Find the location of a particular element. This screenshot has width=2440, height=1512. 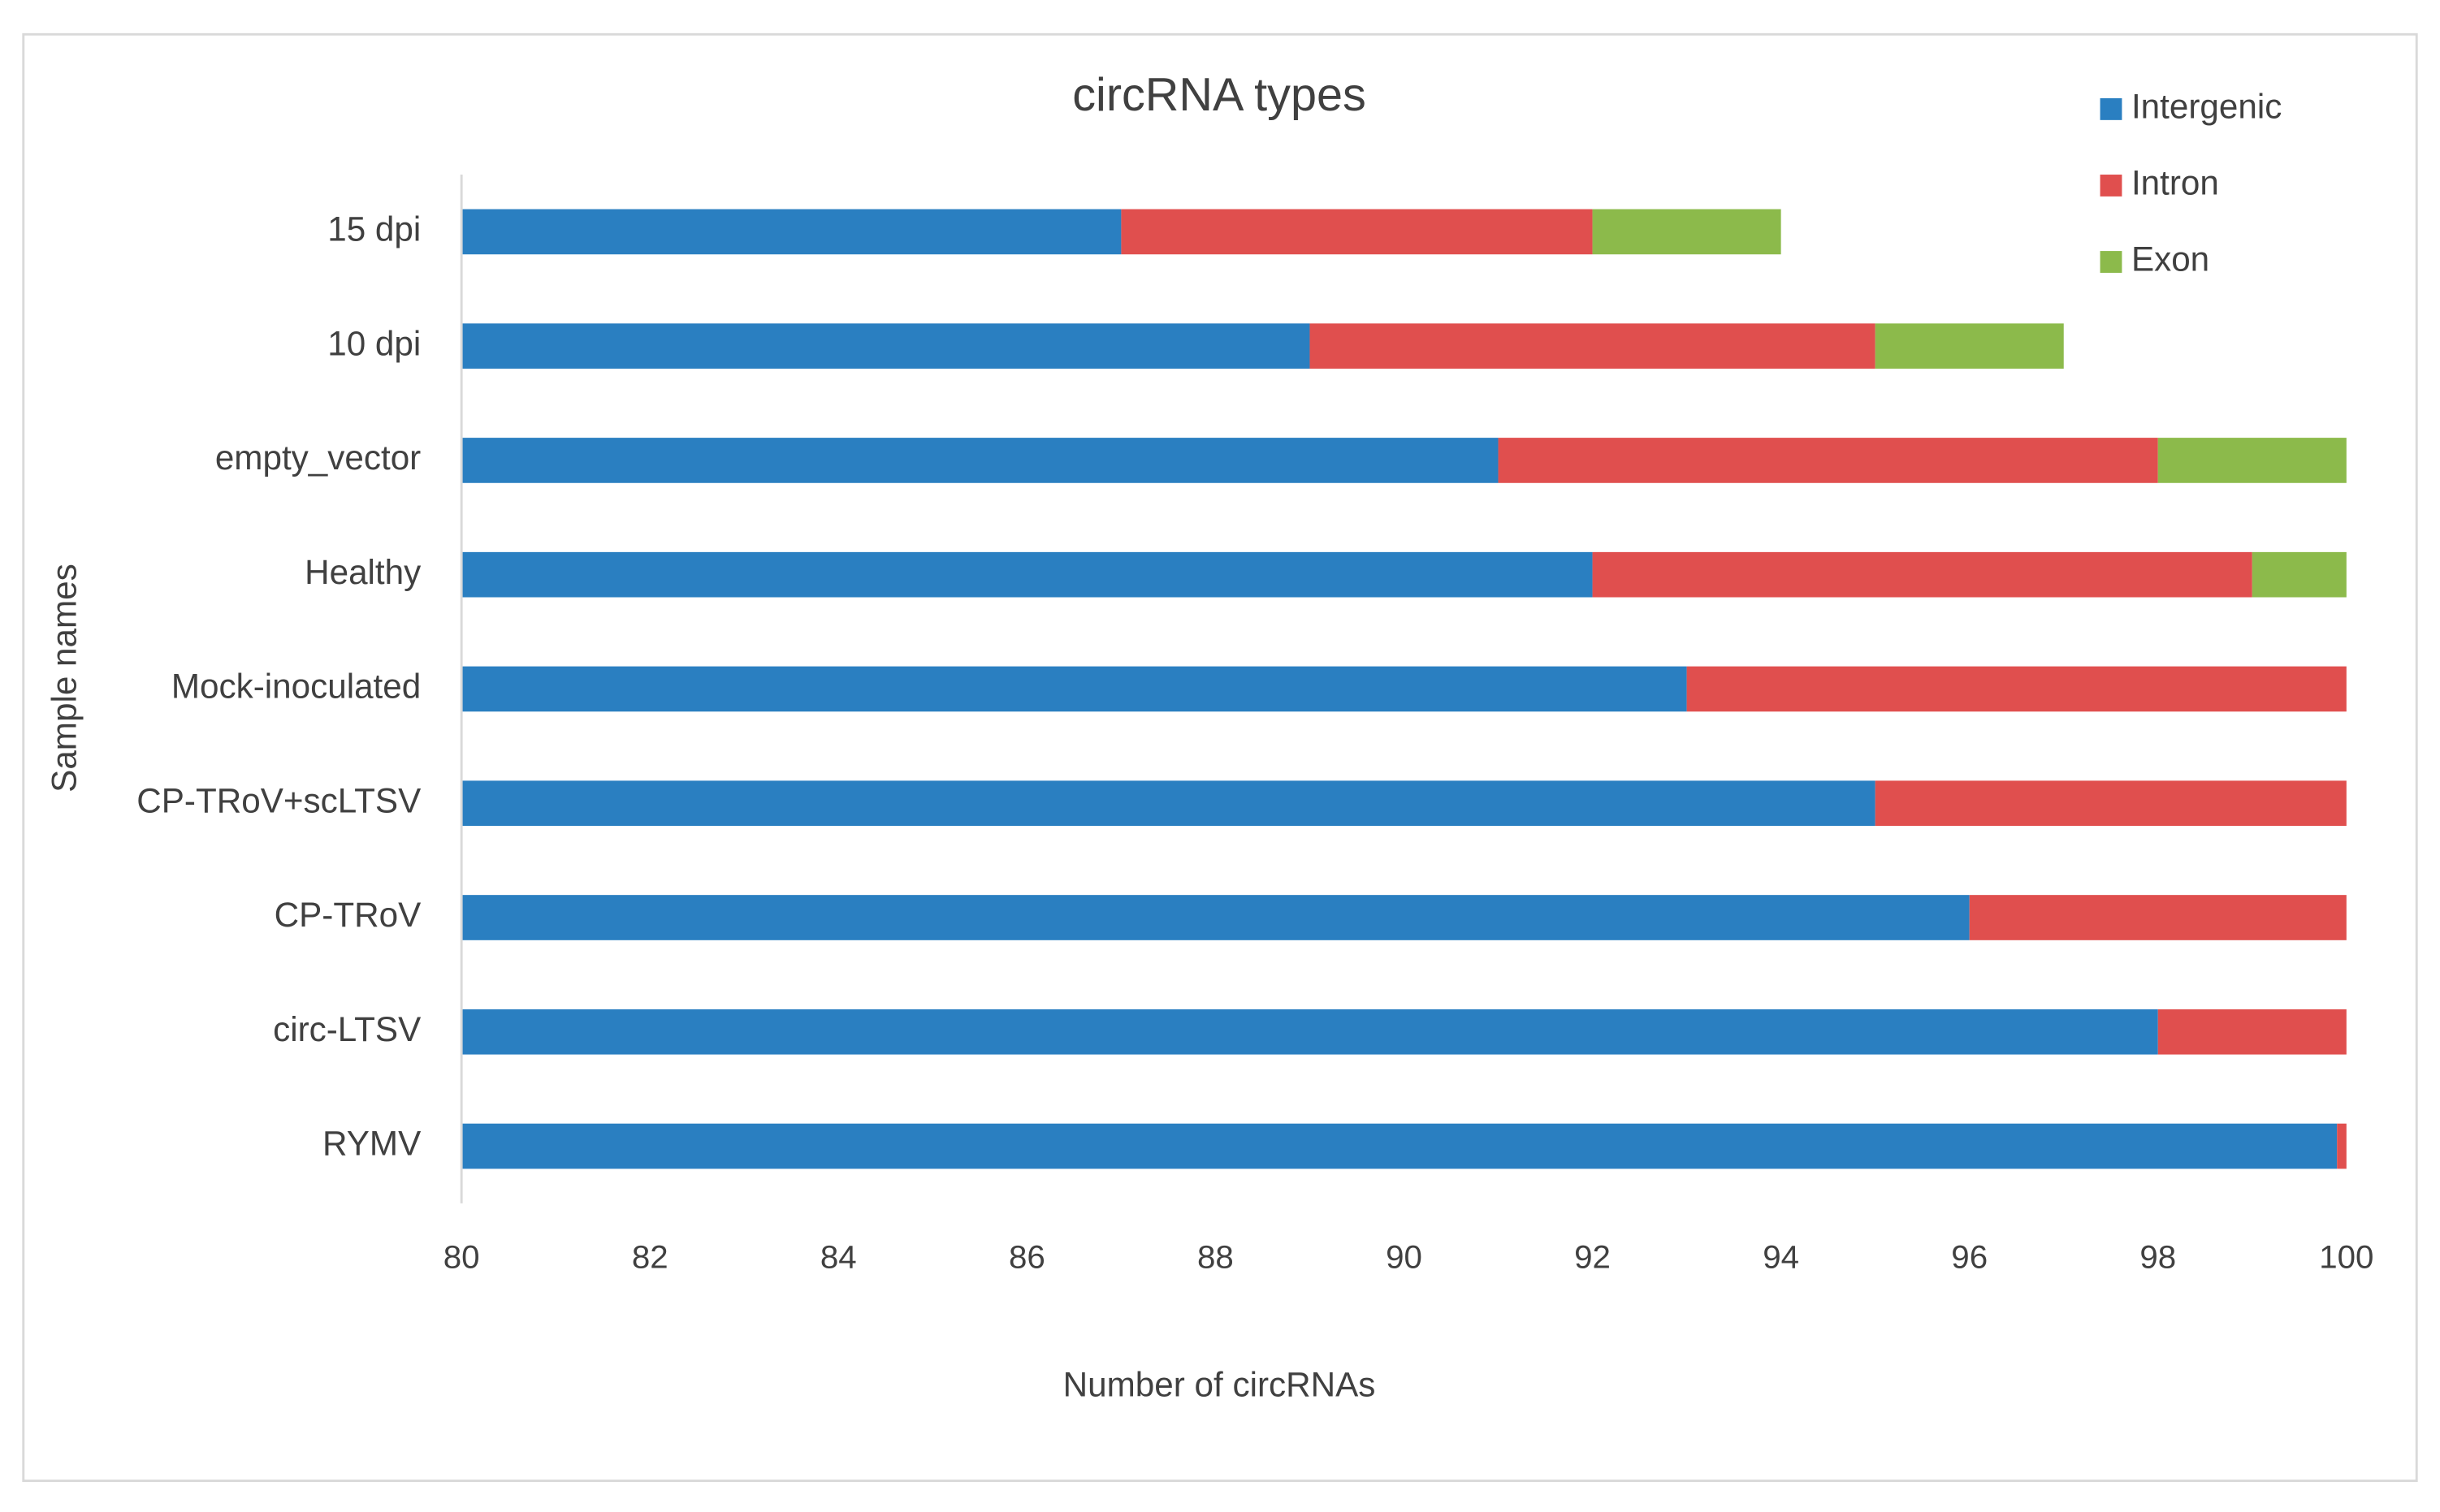

x-tick-label: 96 is located at coordinates (1969, 1257).